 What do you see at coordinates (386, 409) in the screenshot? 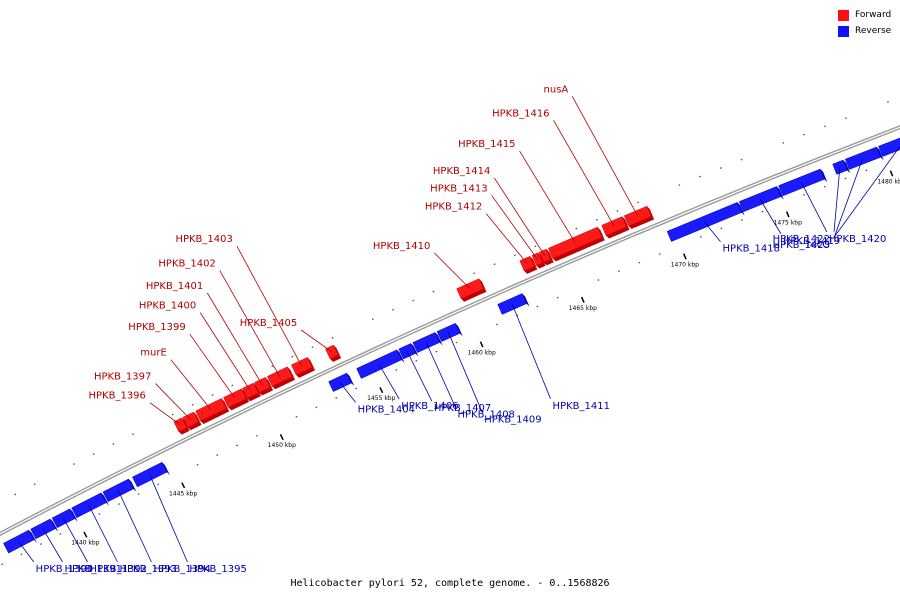
I see `gene-label: HPKB_1404` at bounding box center [386, 409].